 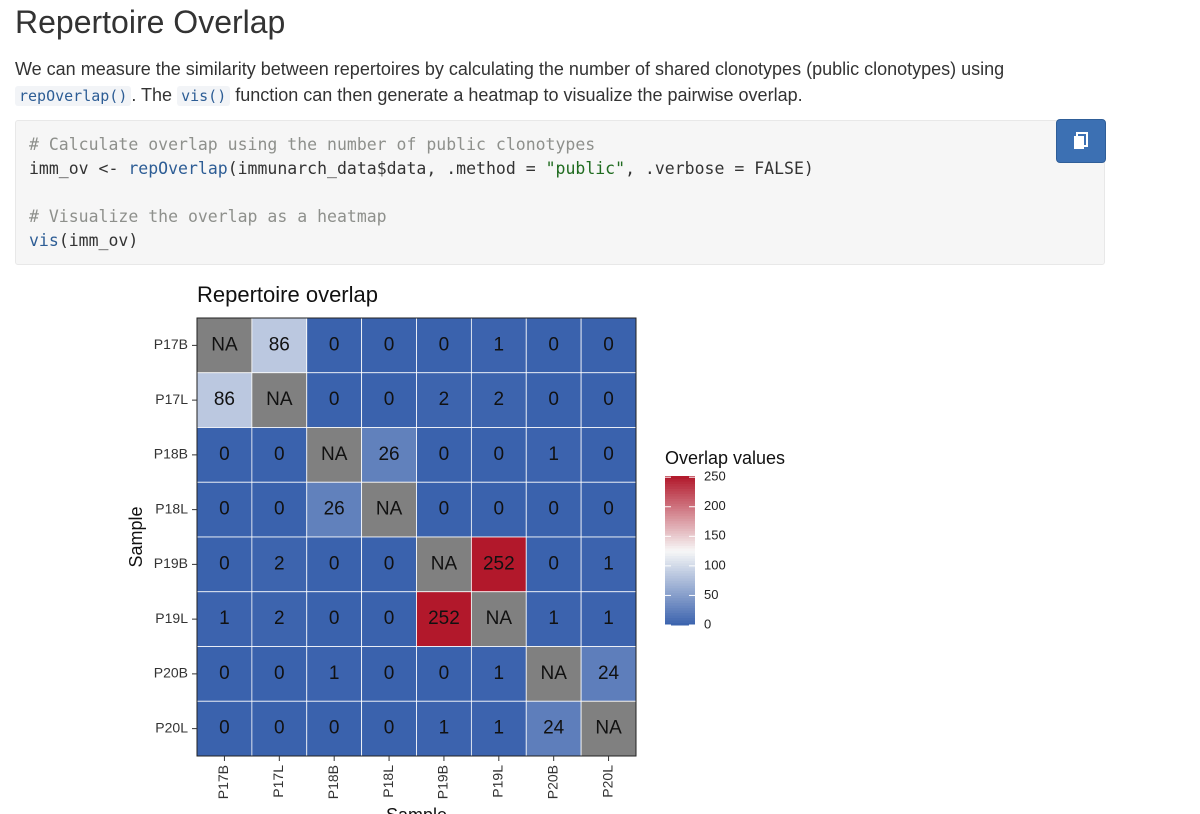 What do you see at coordinates (552, 782) in the screenshot?
I see `x-tick-label: P20B` at bounding box center [552, 782].